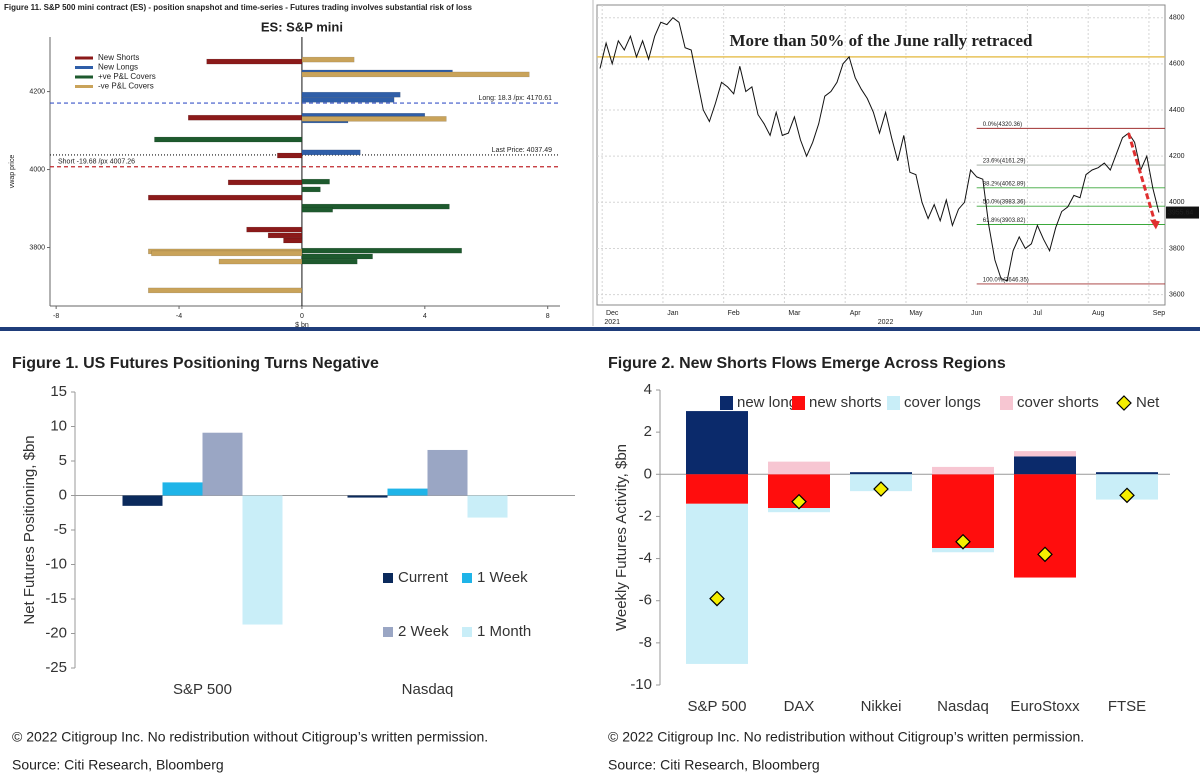 Image resolution: width=1200 pixels, height=784 pixels. What do you see at coordinates (1177, 64) in the screenshot?
I see `y-tick-label: 4600` at bounding box center [1177, 64].